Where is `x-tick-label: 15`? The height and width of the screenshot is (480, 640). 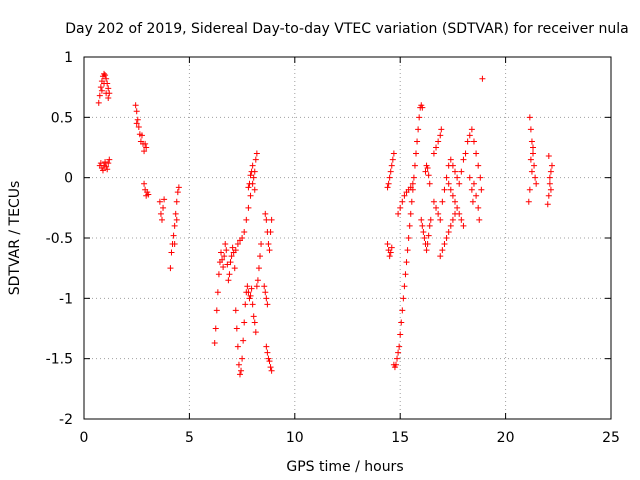
x-tick-label: 15 is located at coordinates (400, 438).